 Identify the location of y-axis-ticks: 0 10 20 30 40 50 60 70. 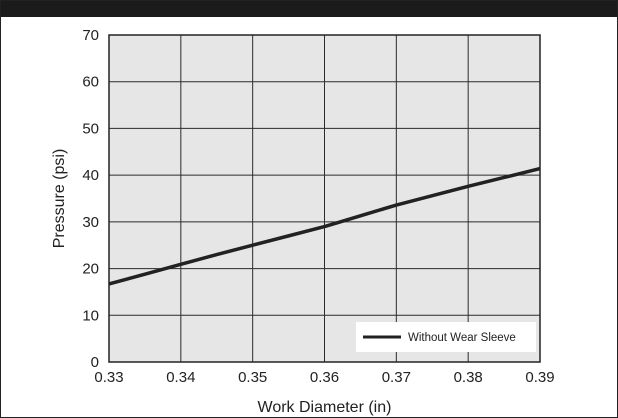
(90, 199).